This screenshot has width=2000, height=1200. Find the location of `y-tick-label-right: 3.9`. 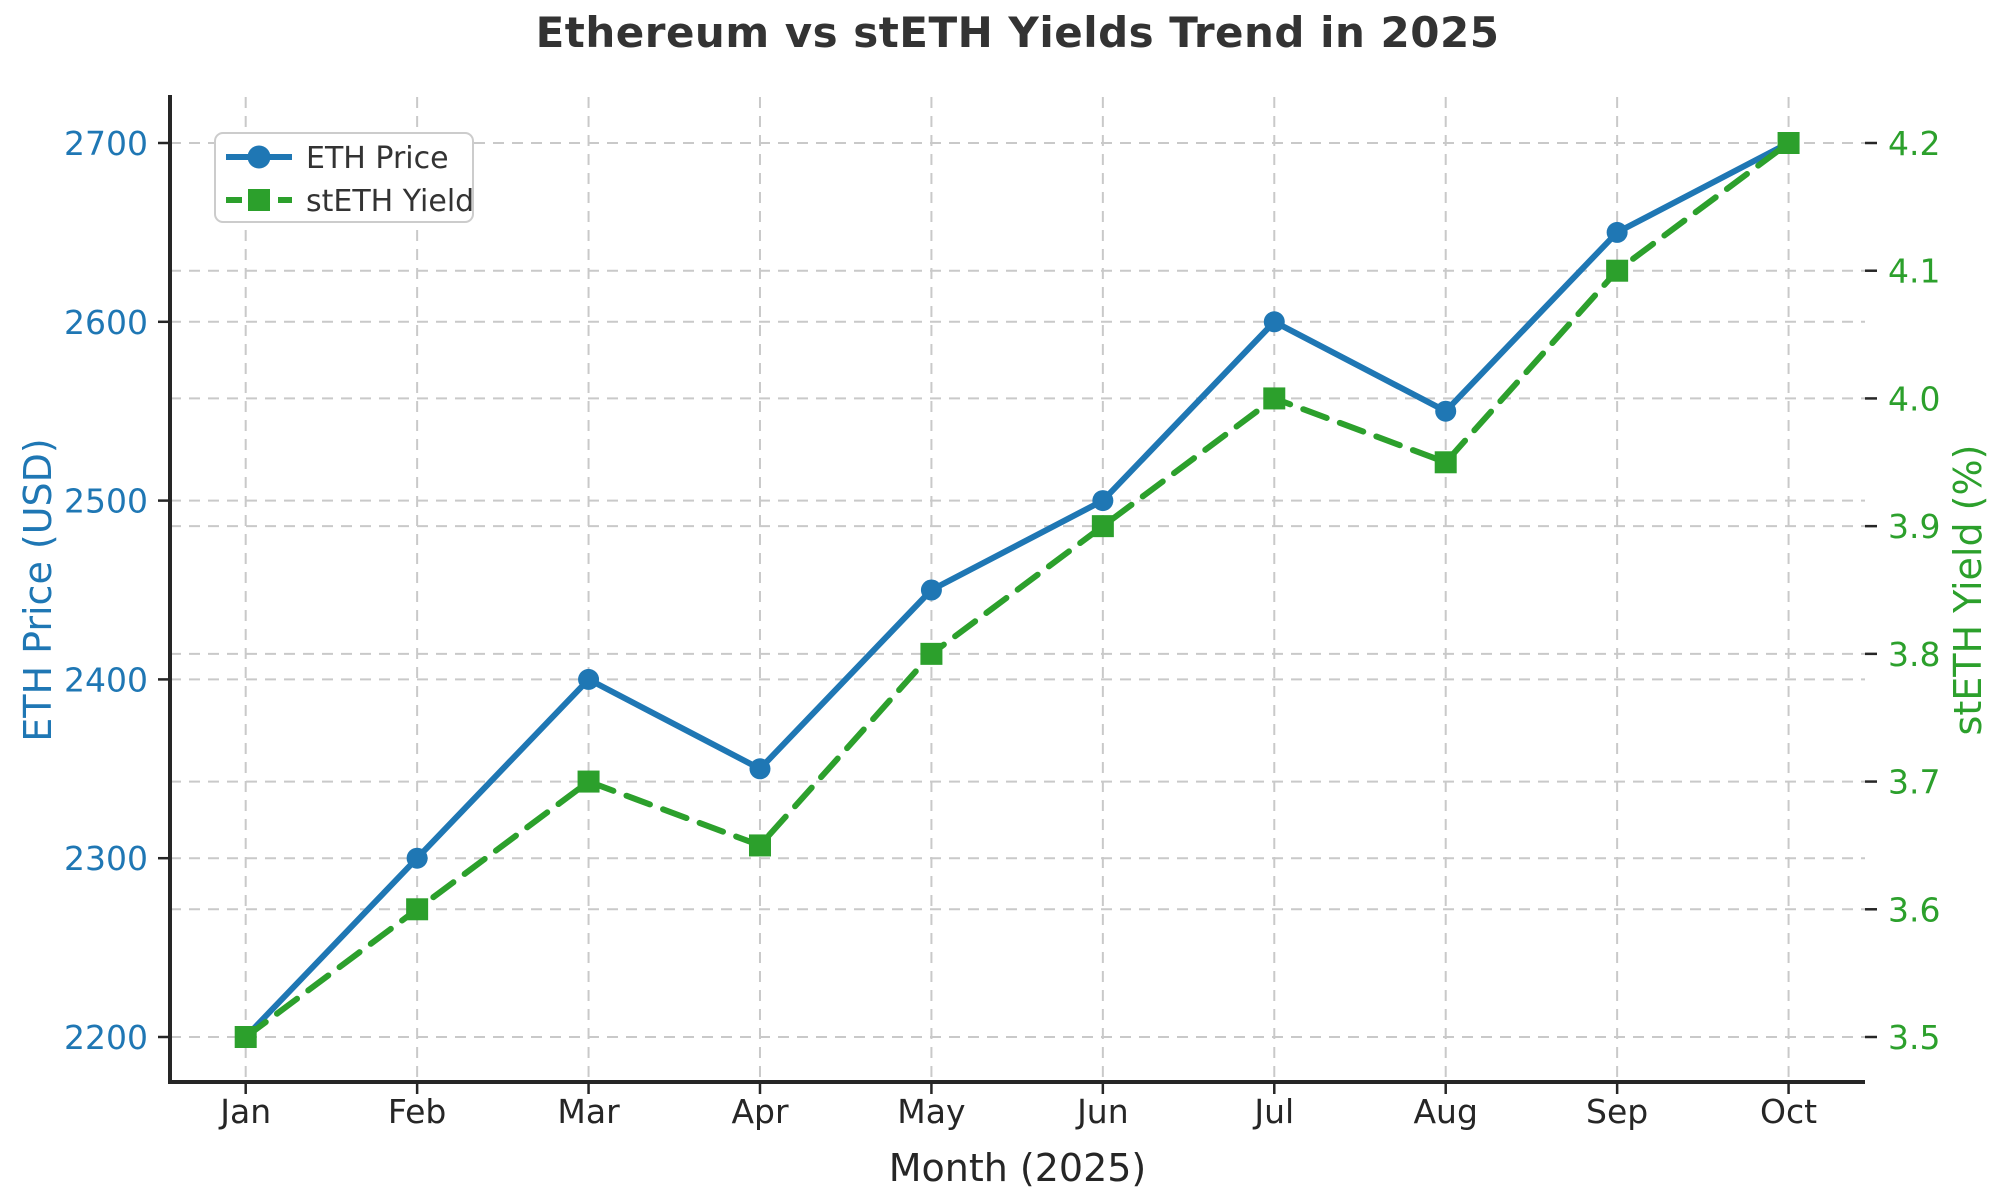

y-tick-label-right: 3.9 is located at coordinates (1914, 526).